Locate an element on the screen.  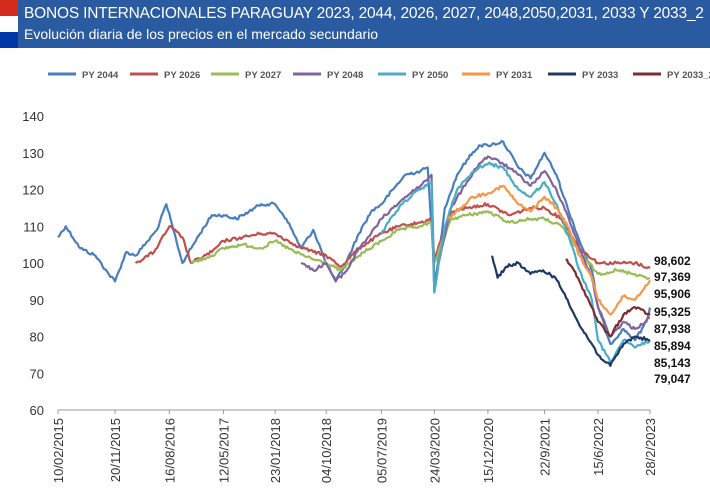
legend-item: PY 2044 is located at coordinates (83, 75).